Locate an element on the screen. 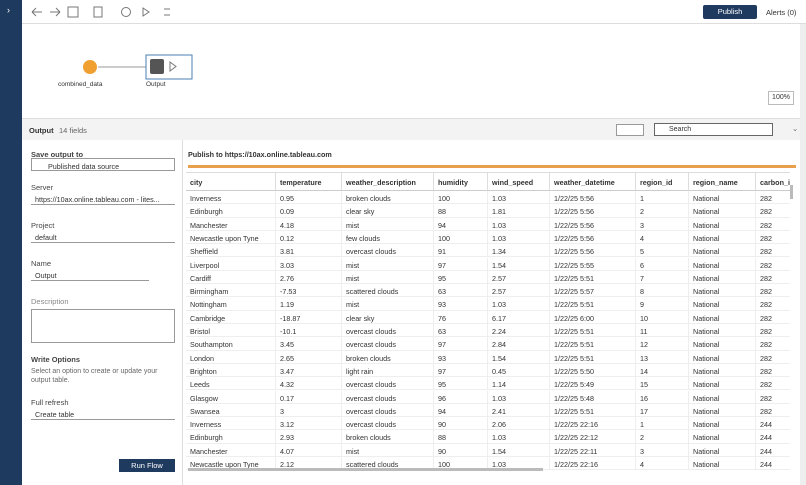 Image resolution: width=806 pixels, height=485 pixels. toolbar-icons is located at coordinates (108, 12).